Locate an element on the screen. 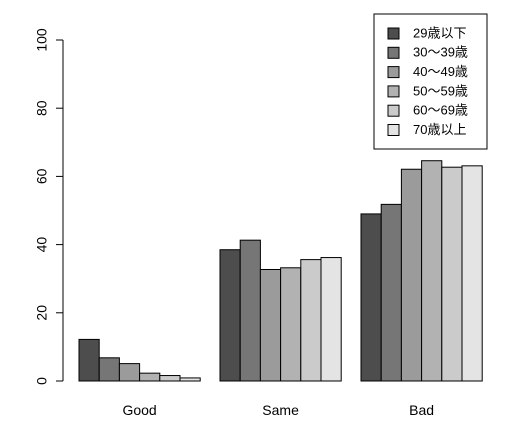 The width and height of the screenshot is (505, 442). legend-label: 60～69歳 is located at coordinates (440, 110).